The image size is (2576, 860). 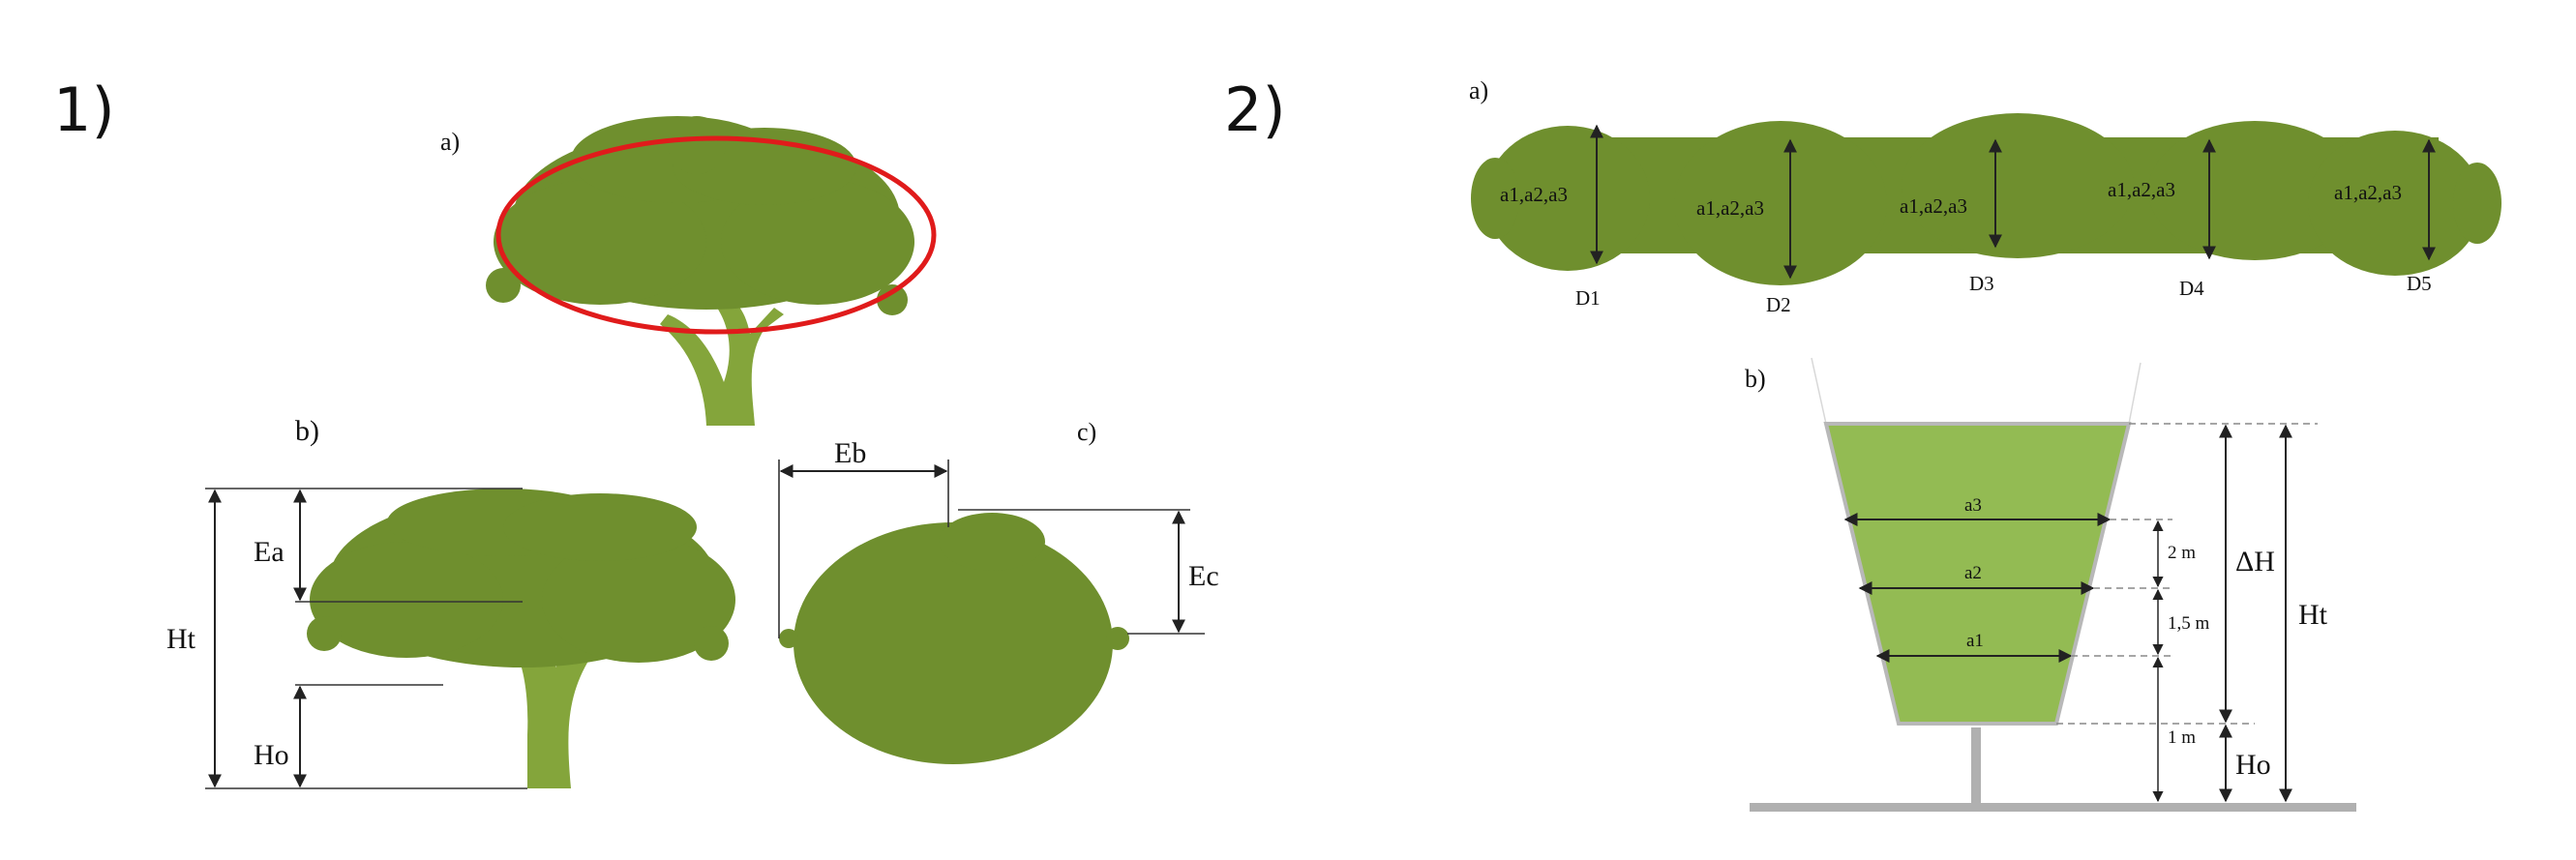 I want to click on guide-right, so click(x=2135, y=393).